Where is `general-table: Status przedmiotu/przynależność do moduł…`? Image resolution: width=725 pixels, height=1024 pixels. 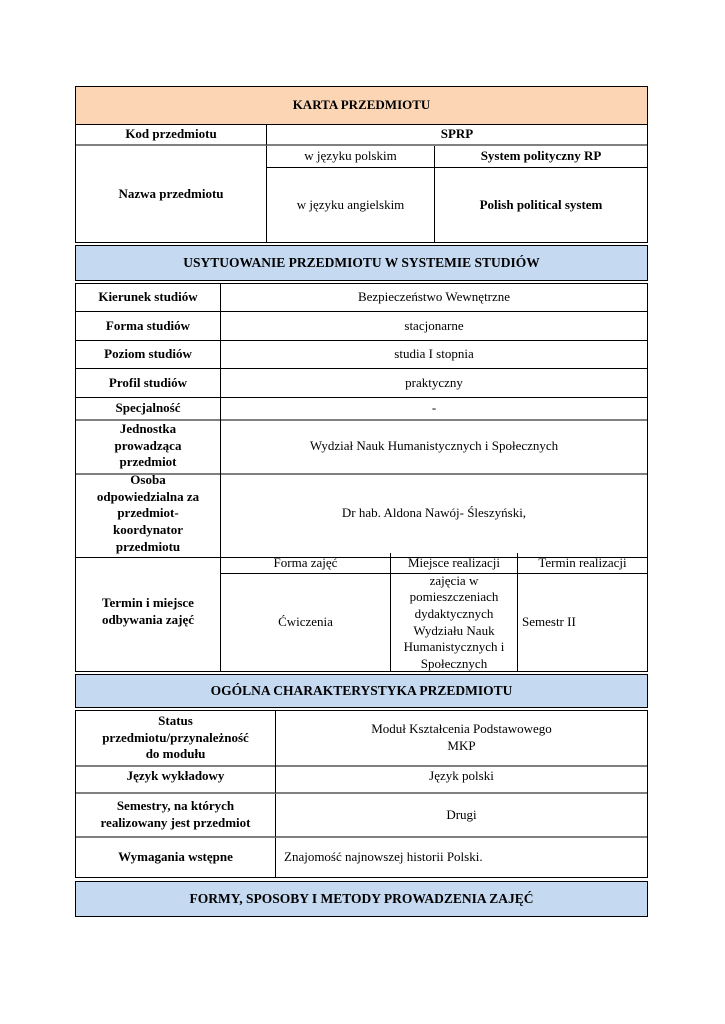
general-table: Status przedmiotu/przynależność do moduł… is located at coordinates (361, 794).